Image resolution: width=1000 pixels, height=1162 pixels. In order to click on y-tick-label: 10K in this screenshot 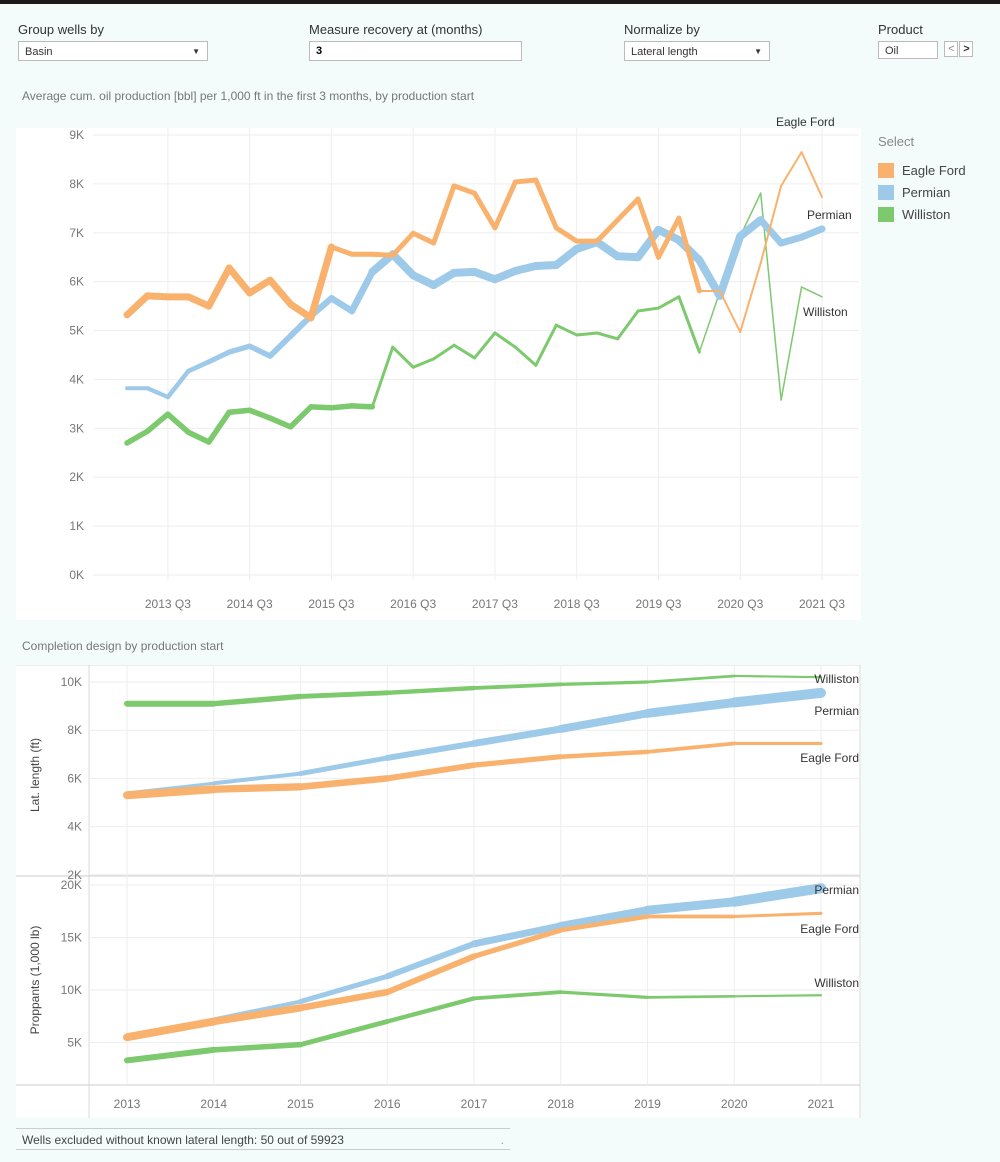, I will do `click(71, 990)`.